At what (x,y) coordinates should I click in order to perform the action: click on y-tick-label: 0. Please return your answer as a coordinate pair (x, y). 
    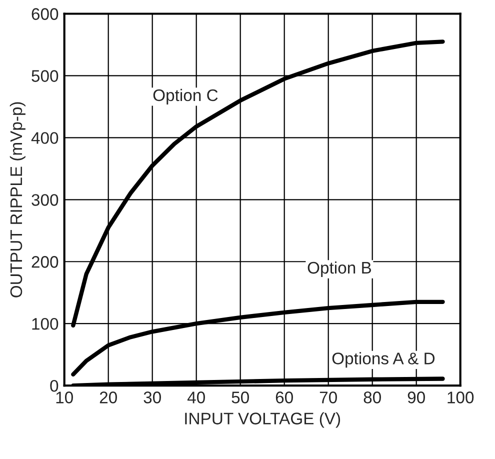
    Looking at the image, I should click on (54, 386).